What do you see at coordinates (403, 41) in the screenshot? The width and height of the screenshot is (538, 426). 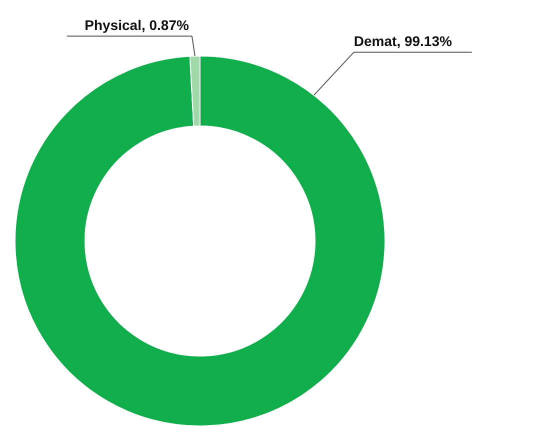 I see `slice-label: Demat, 99.13%` at bounding box center [403, 41].